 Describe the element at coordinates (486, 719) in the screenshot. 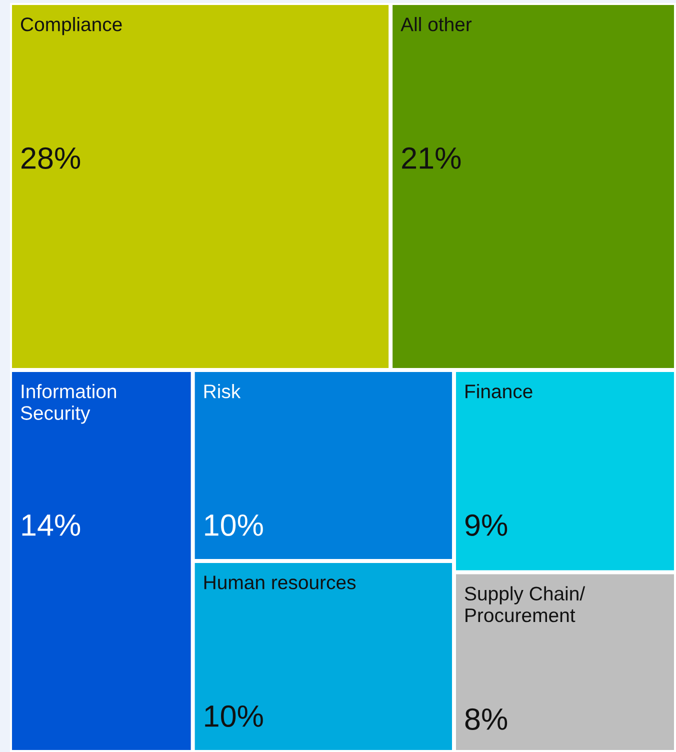

I see `data-label: 8%` at that location.